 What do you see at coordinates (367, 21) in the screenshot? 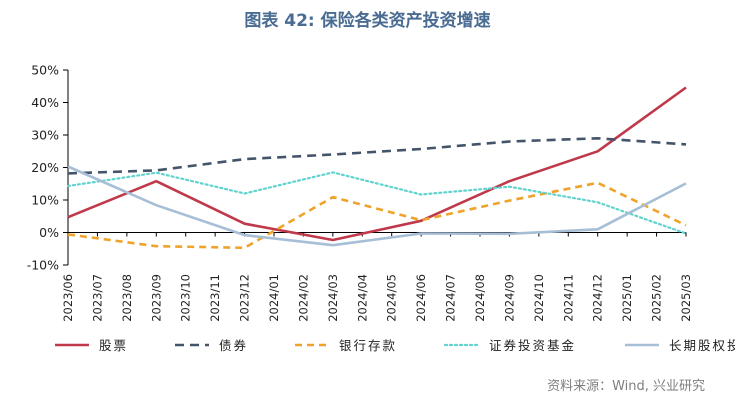
I see `chart-title: 图表 42: 保险各类资产投资增速` at bounding box center [367, 21].